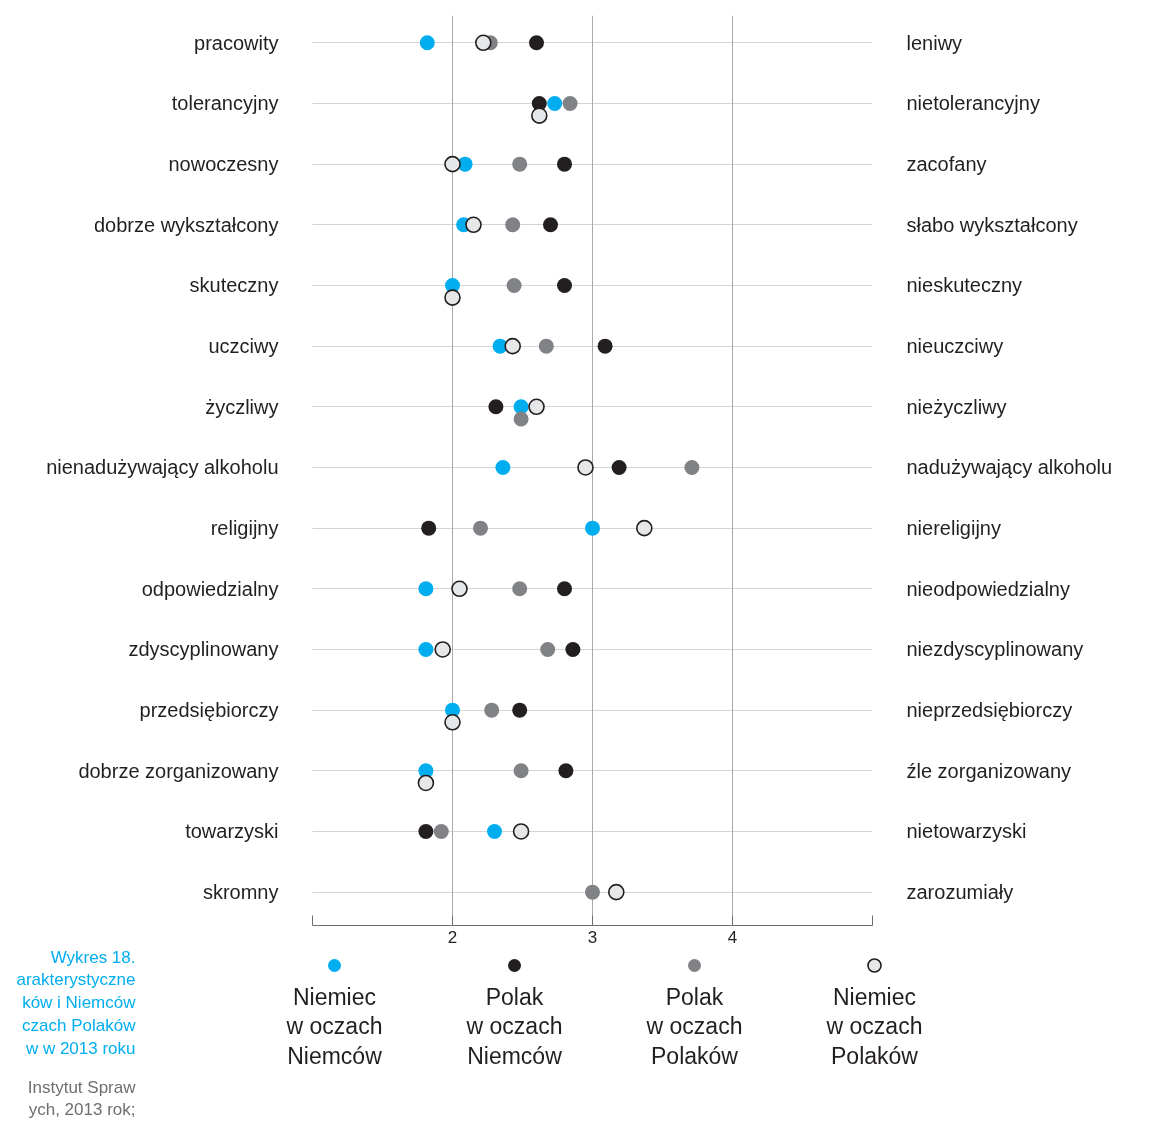  What do you see at coordinates (1009, 467) in the screenshot?
I see `y2-tick-label: nadużywający alkoholu` at bounding box center [1009, 467].